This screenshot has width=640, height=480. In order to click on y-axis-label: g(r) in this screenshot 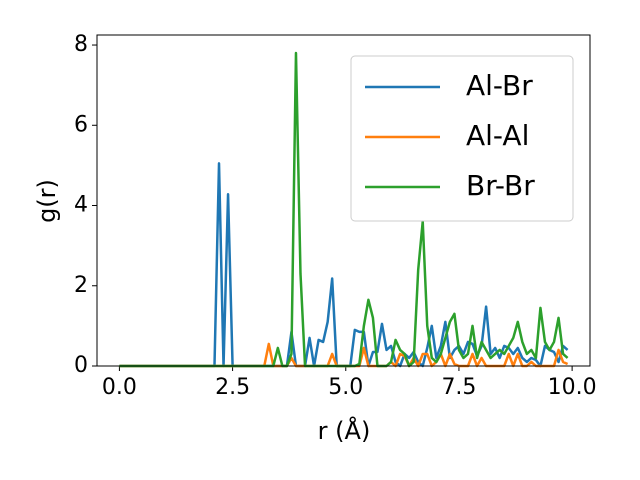, I will do `click(47, 201)`.